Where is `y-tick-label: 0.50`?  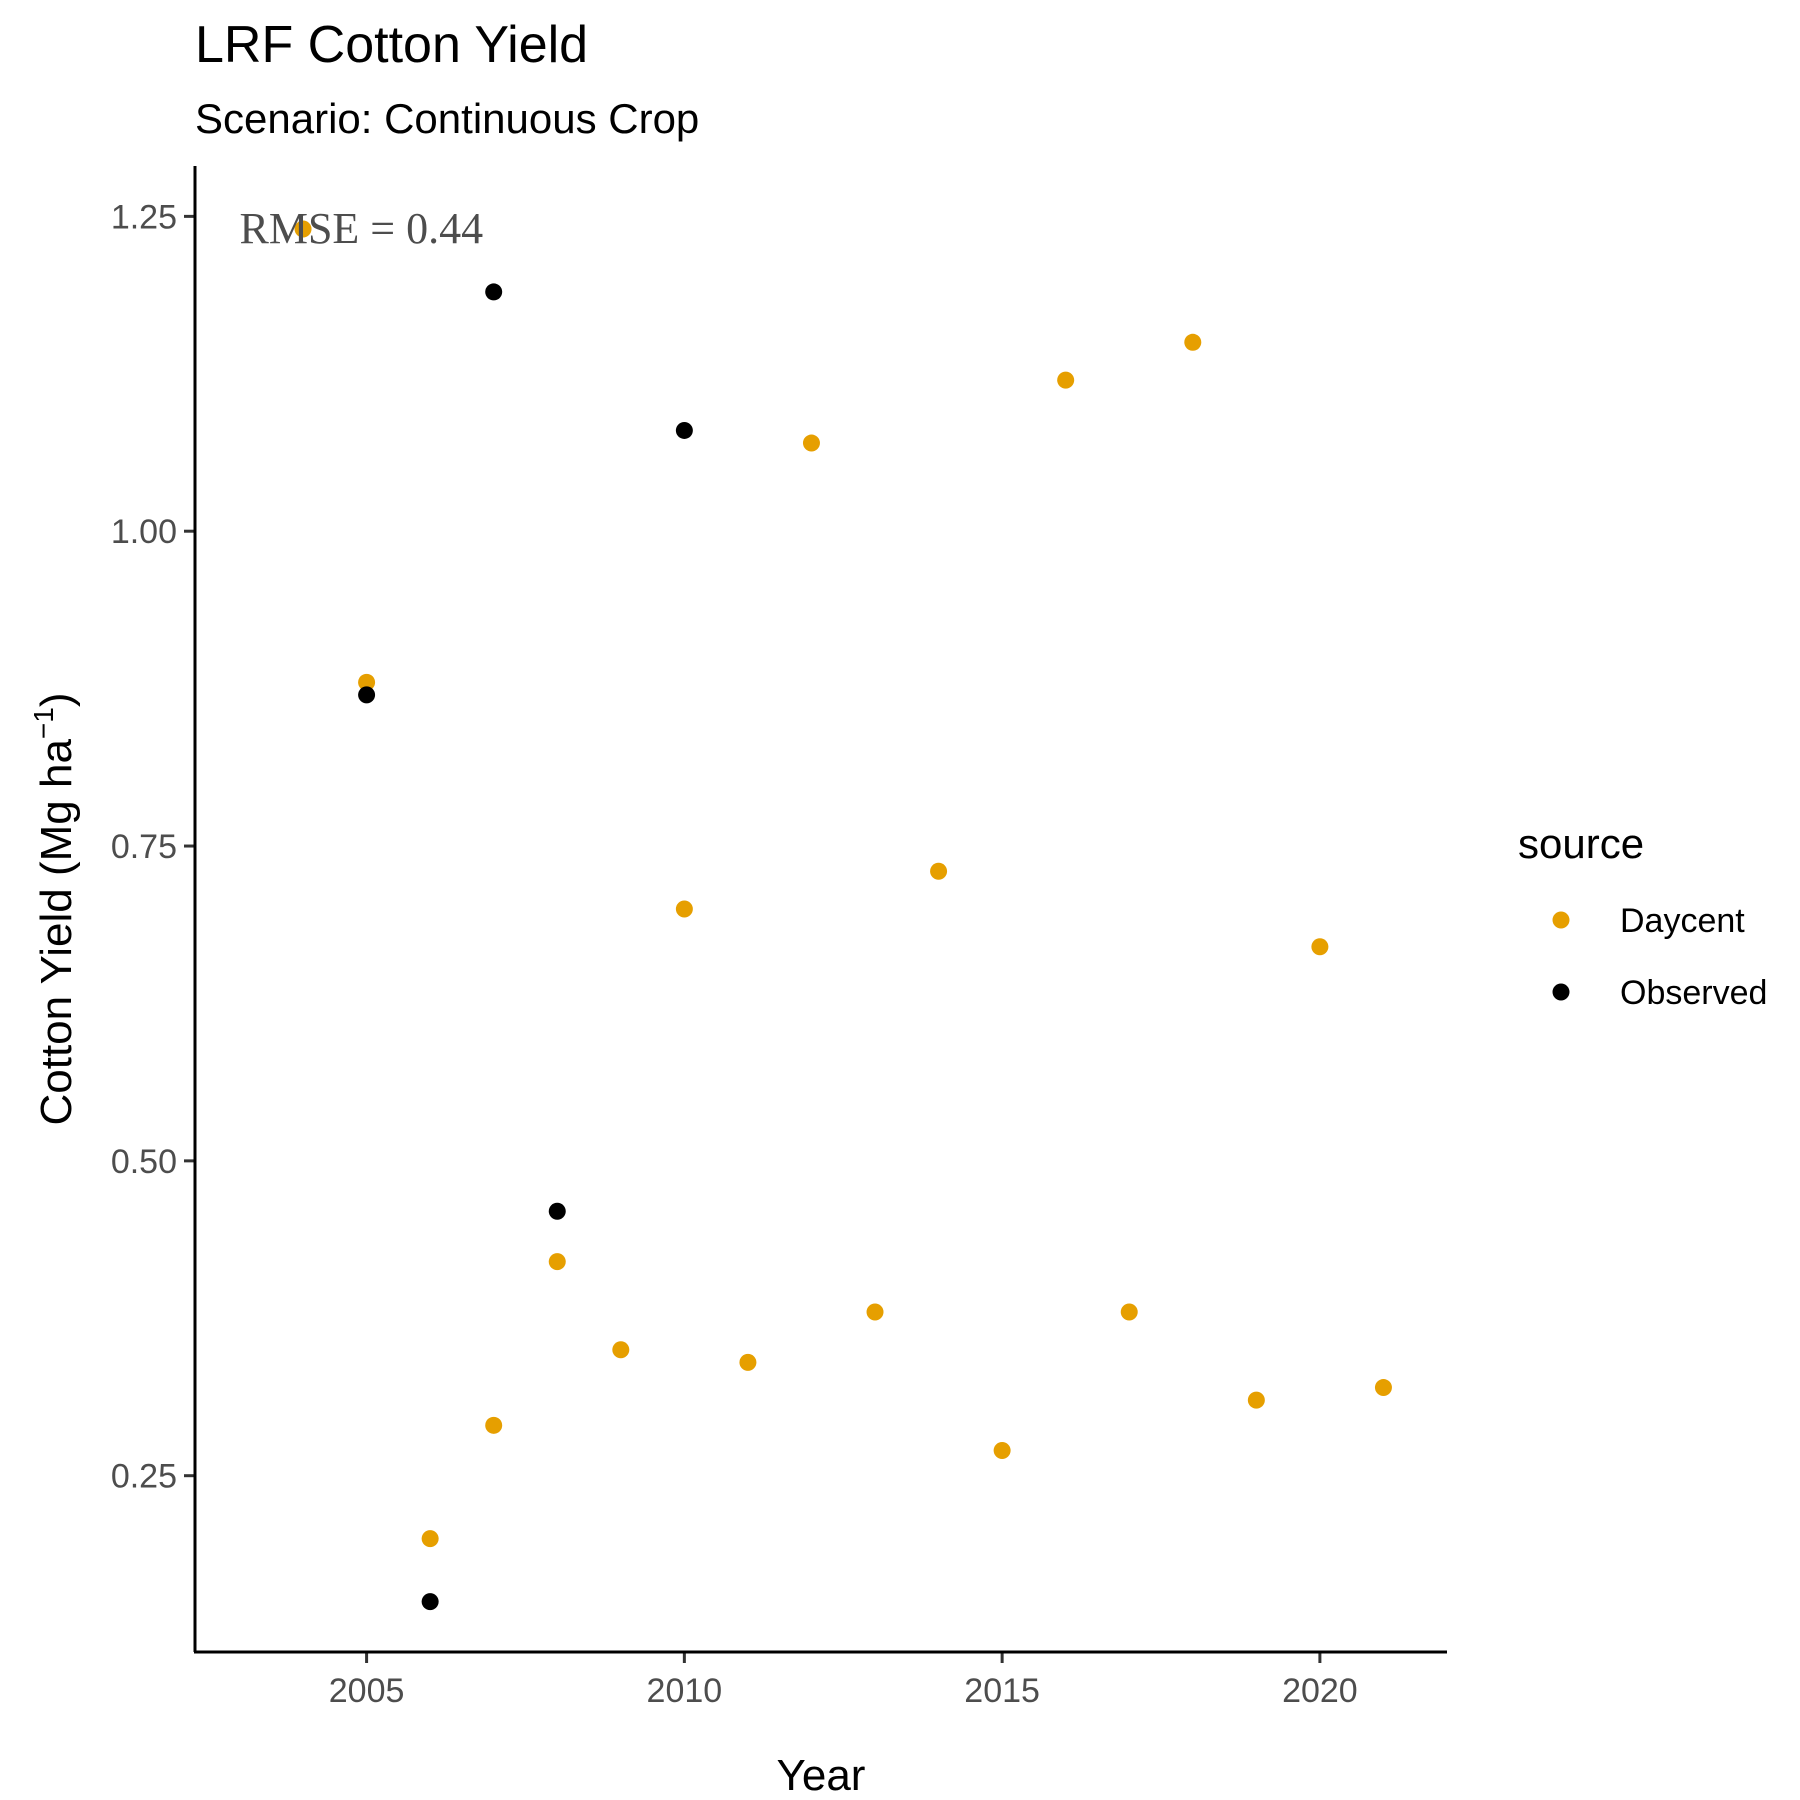 y-tick-label: 0.50 is located at coordinates (144, 1162).